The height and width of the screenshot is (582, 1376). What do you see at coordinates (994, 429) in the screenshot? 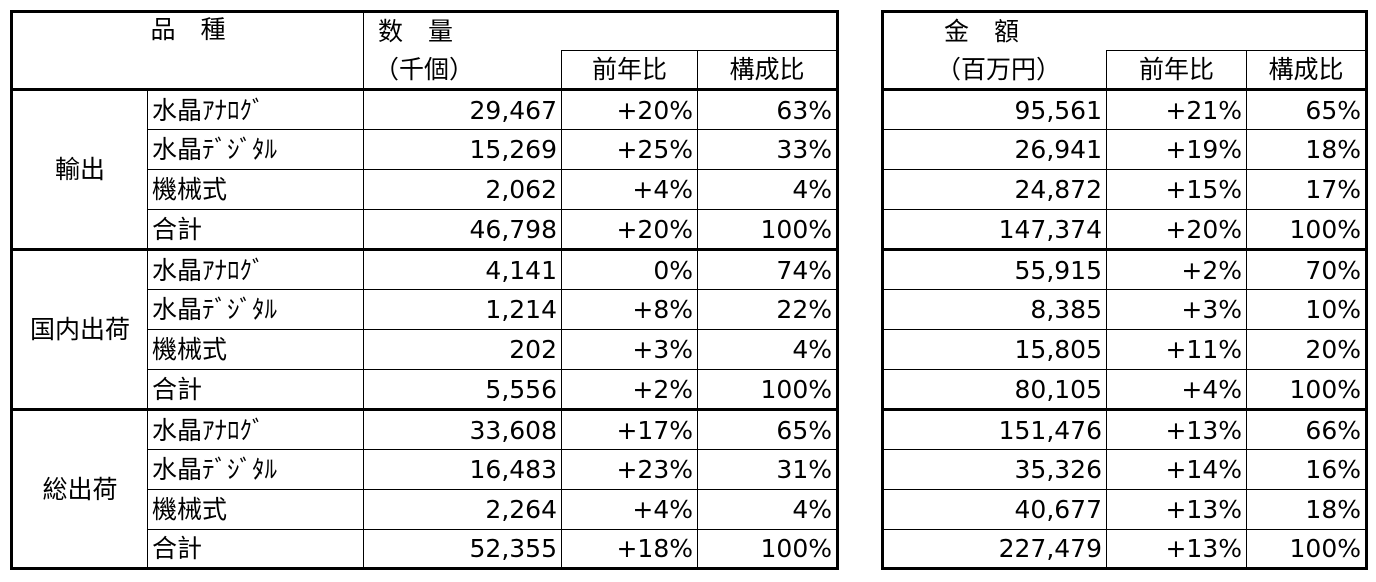
I see `amt-value: 151,476` at bounding box center [994, 429].